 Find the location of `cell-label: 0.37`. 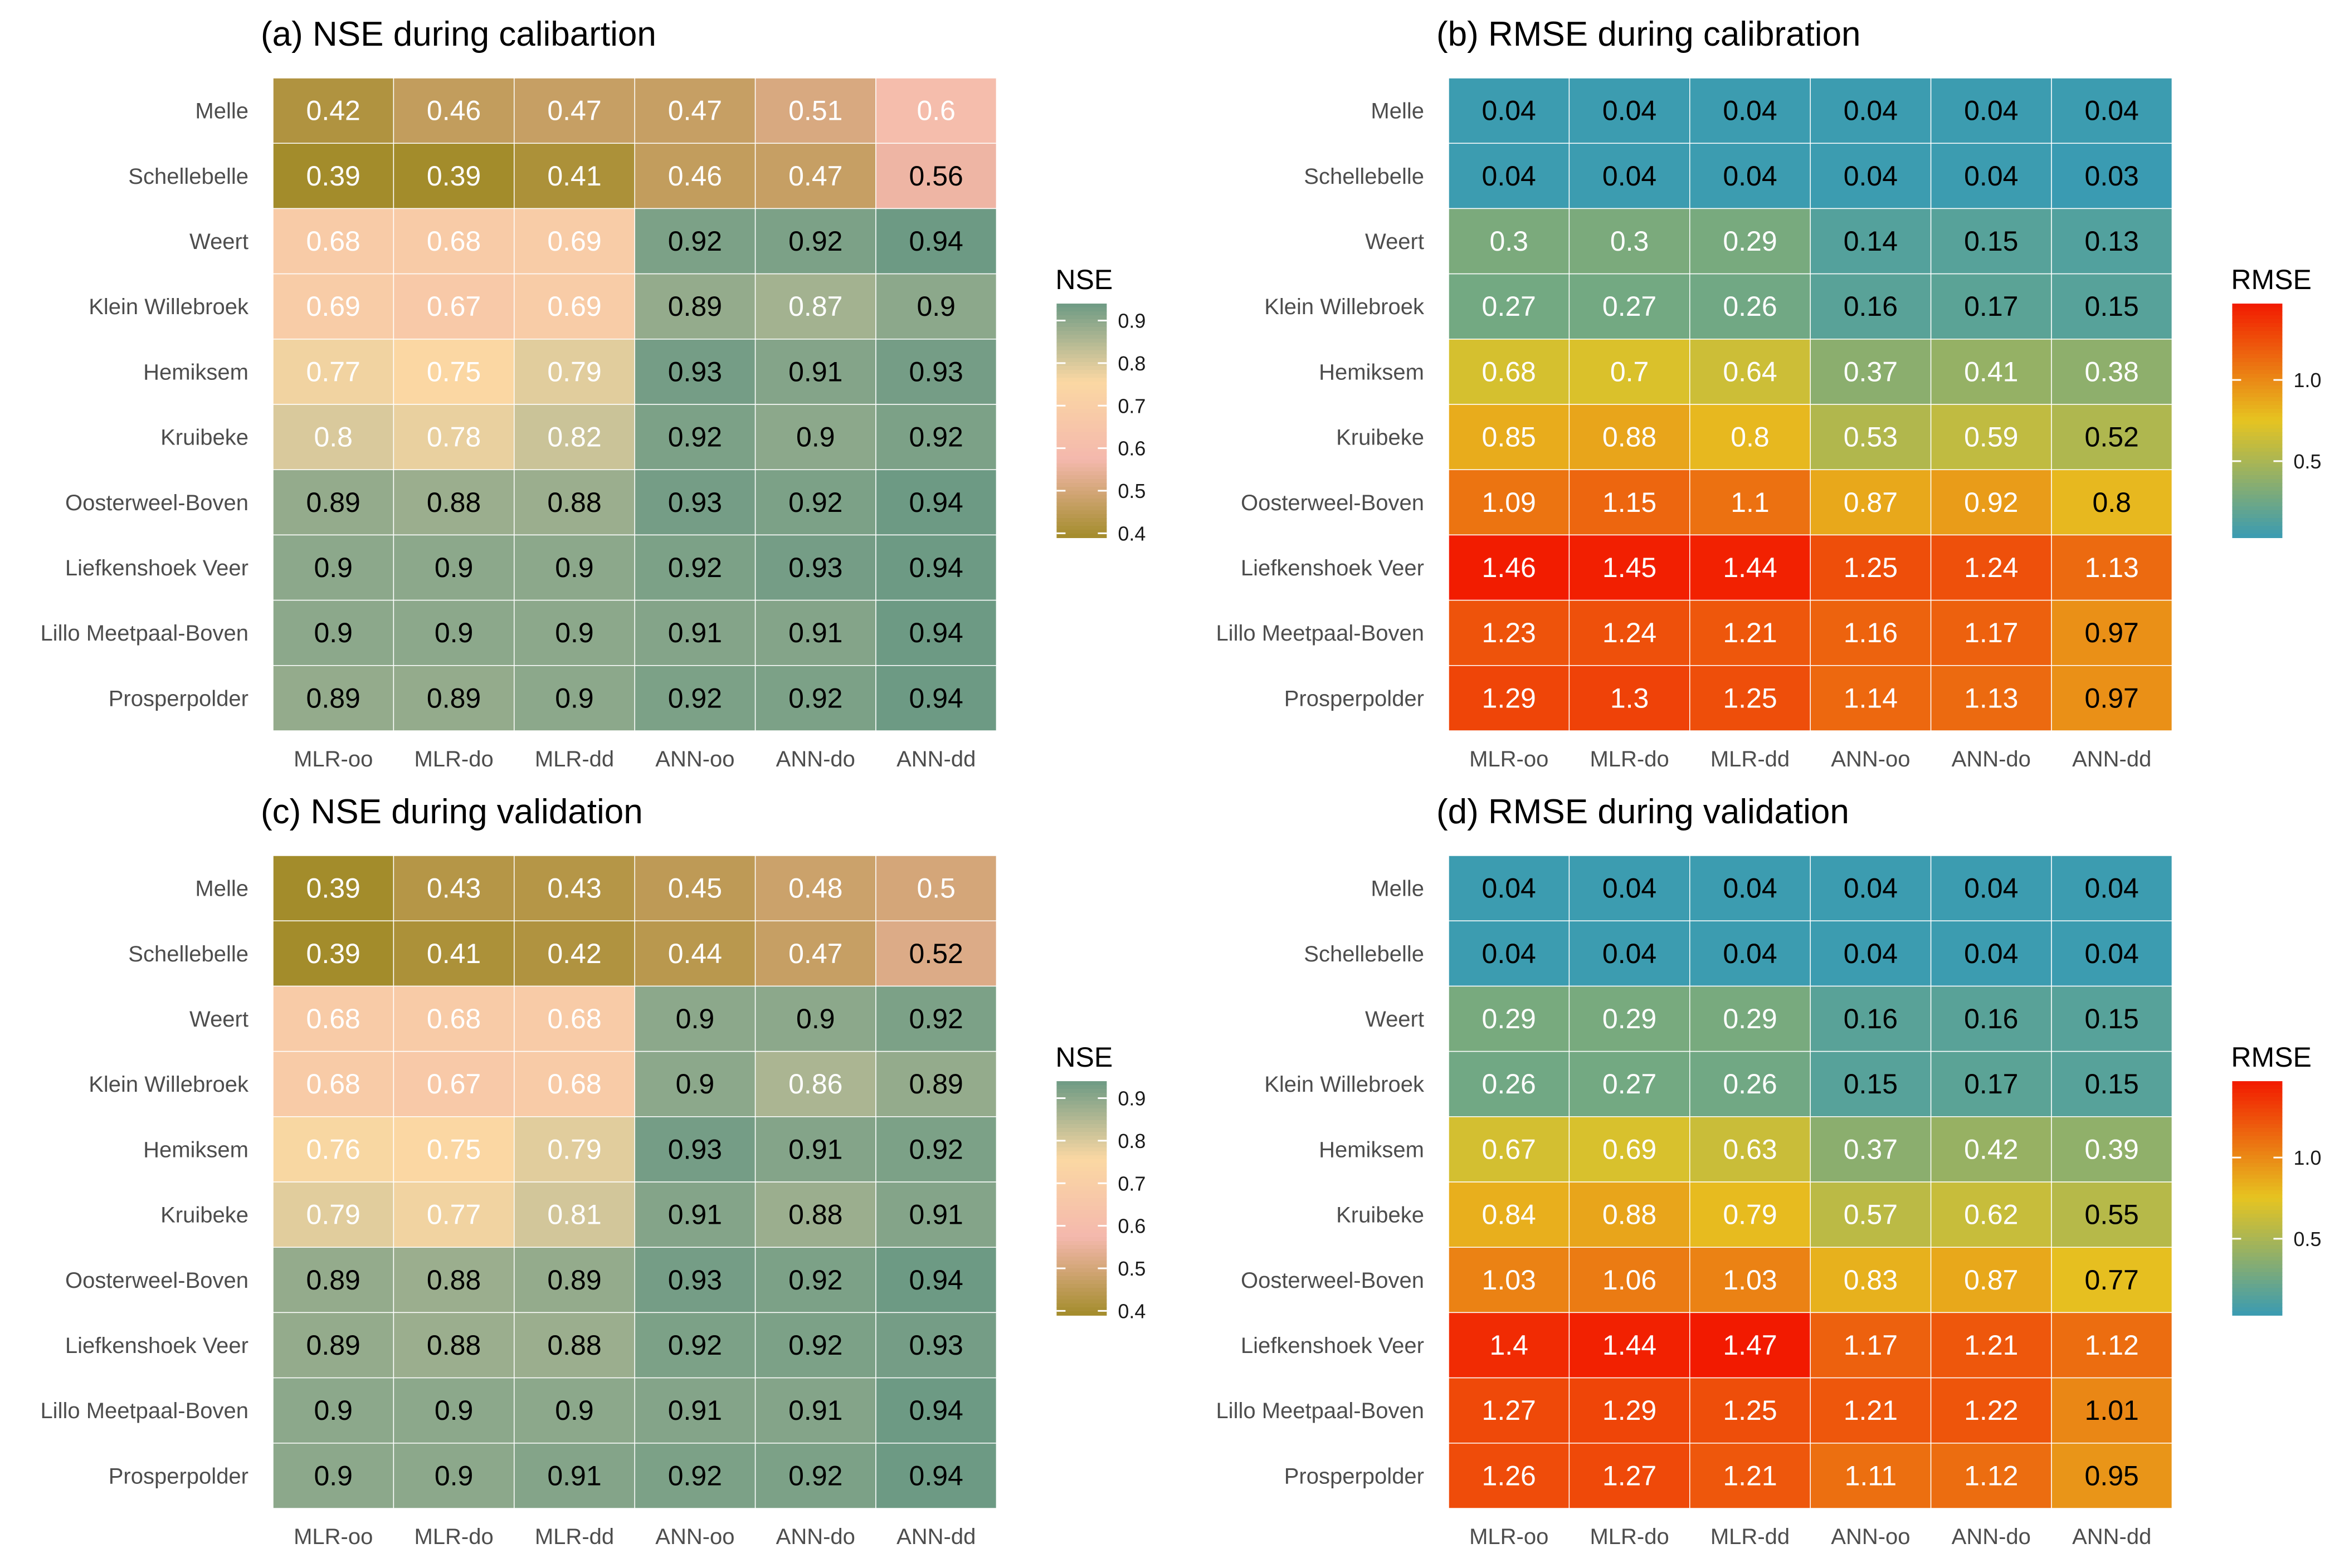

cell-label: 0.37 is located at coordinates (1871, 371).